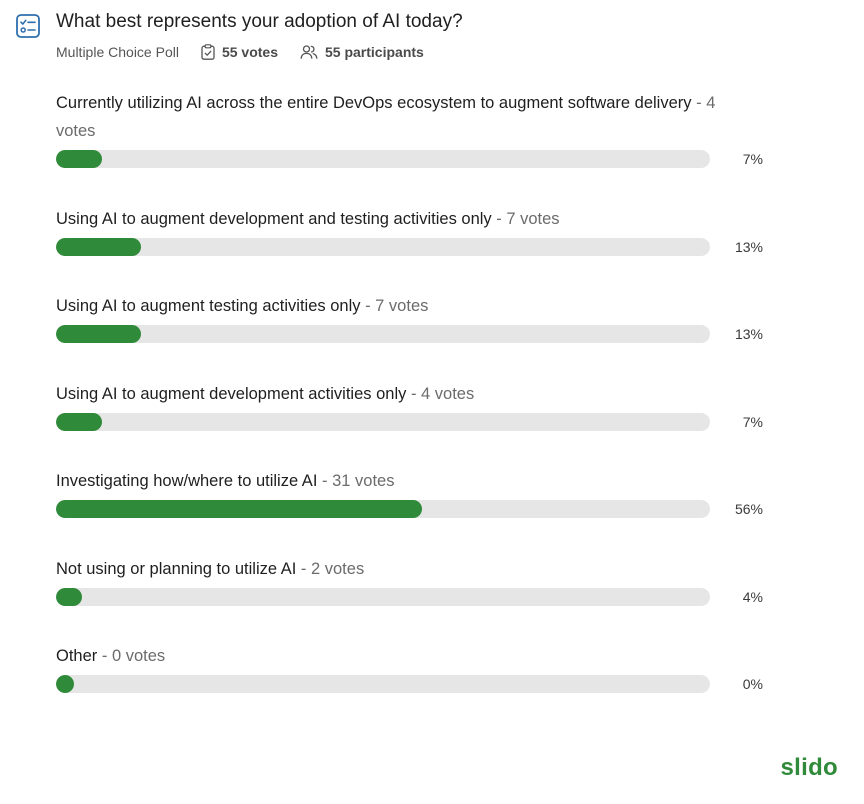  I want to click on slido-logo: slido, so click(809, 767).